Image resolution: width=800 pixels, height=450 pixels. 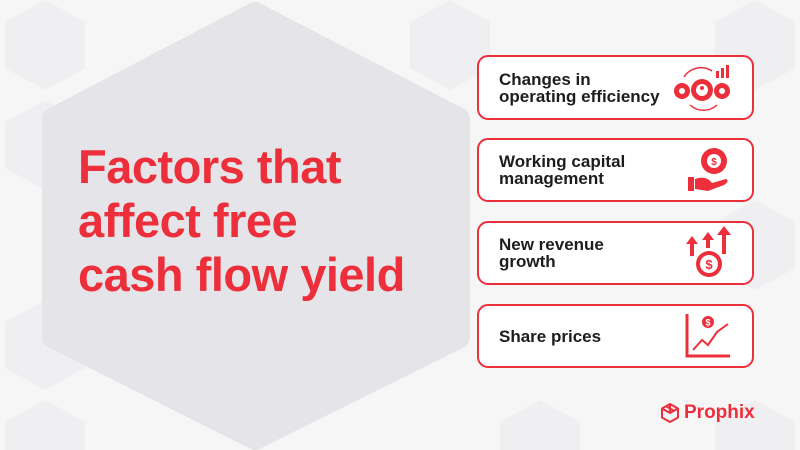 I want to click on page-title: Factors that affect free cash flow yield, so click(x=241, y=221).